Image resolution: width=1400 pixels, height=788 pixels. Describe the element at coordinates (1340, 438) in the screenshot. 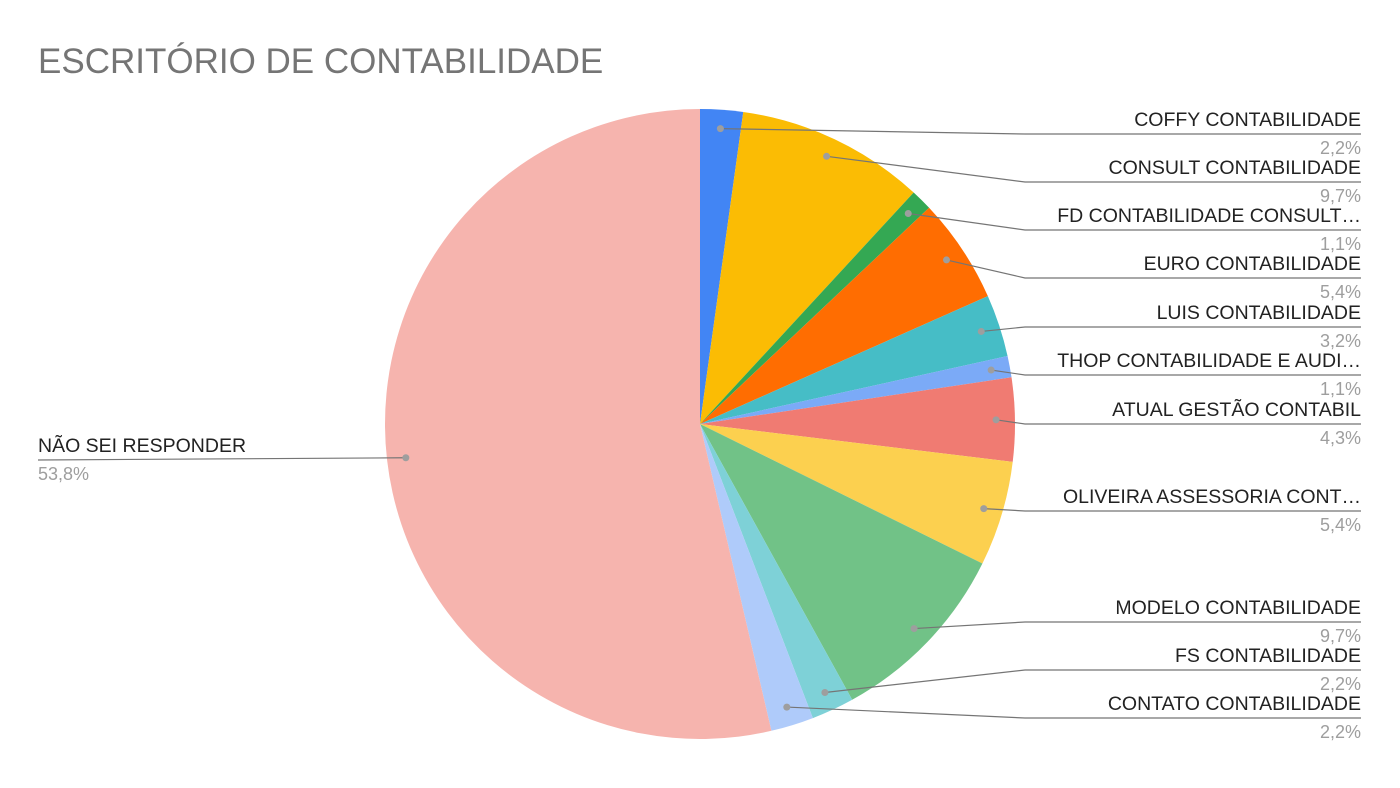

I see `slice-percent: 4,3%` at that location.